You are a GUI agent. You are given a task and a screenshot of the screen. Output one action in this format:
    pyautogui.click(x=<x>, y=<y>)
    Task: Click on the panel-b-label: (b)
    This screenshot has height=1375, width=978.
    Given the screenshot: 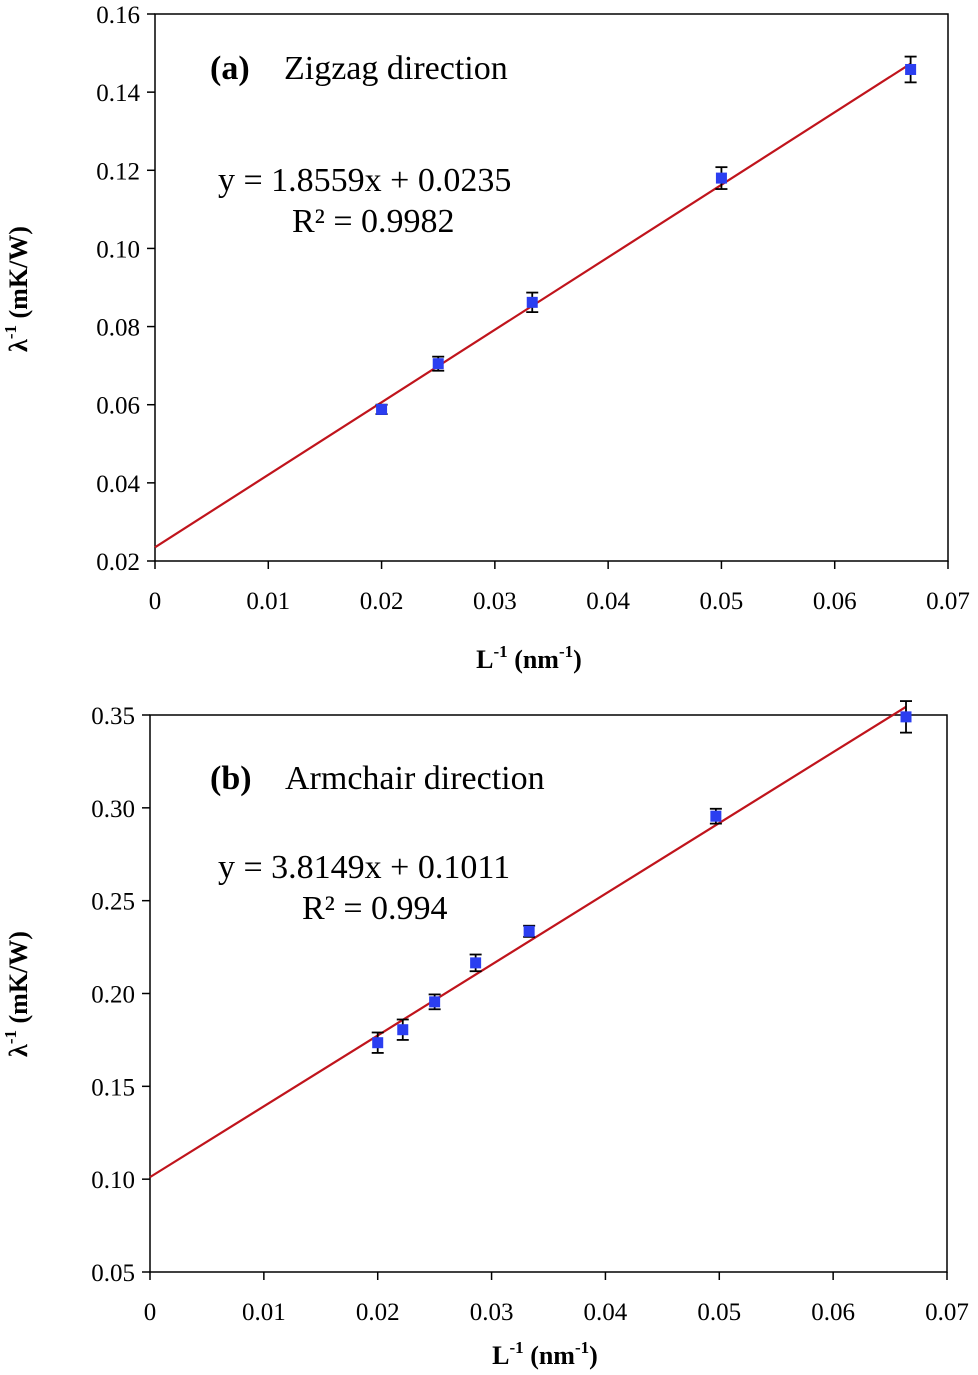 What is the action you would take?
    pyautogui.click(x=231, y=778)
    